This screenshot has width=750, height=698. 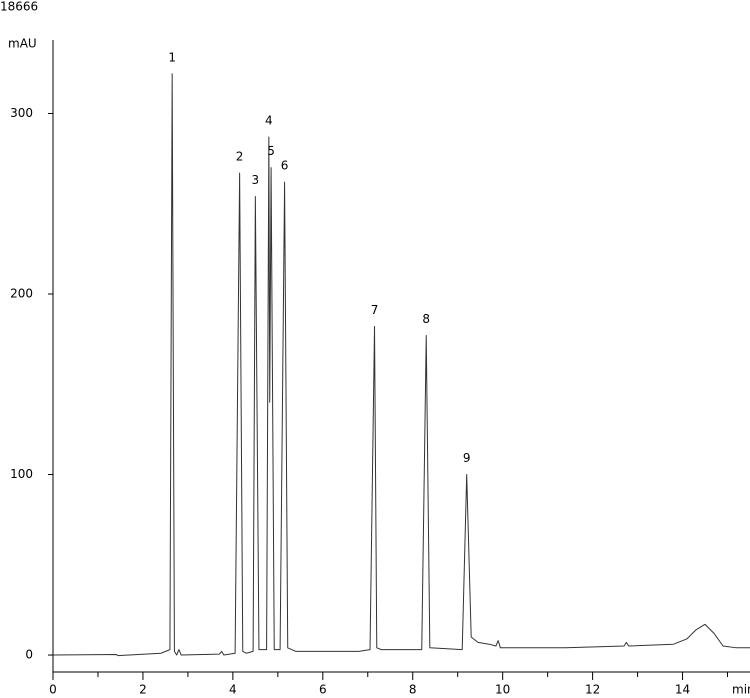 I want to click on y-axis-label: mAU, so click(x=22, y=44).